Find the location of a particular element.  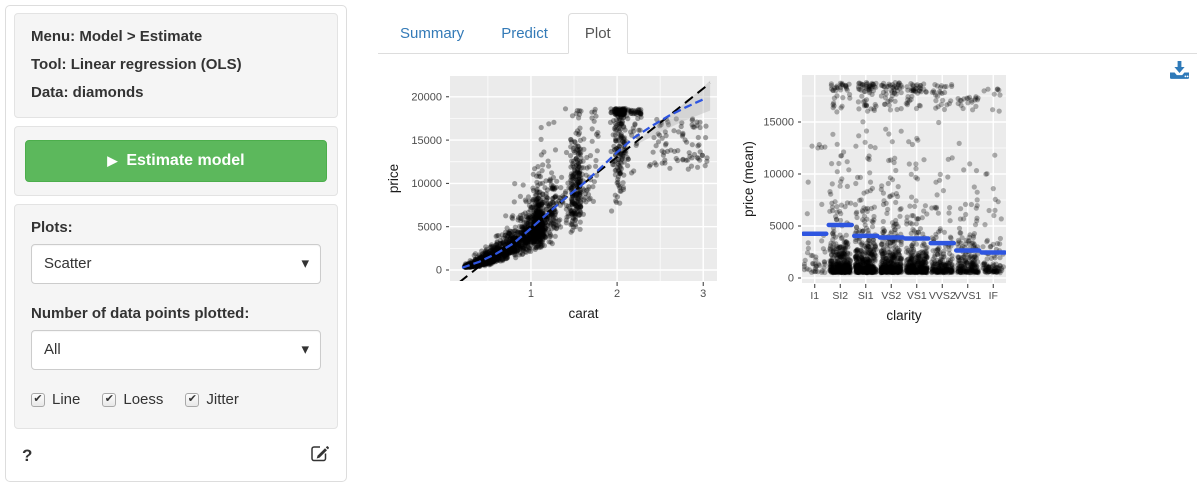

svg-text: IF is located at coordinates (993, 296).